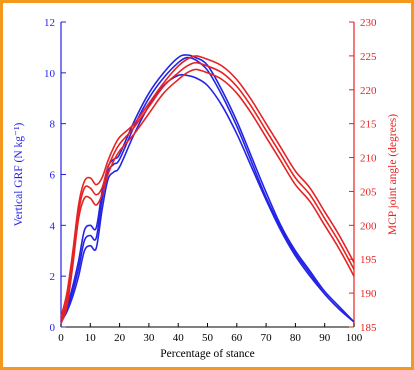 The image size is (414, 370). What do you see at coordinates (61, 338) in the screenshot?
I see `x-tick-label: 0` at bounding box center [61, 338].